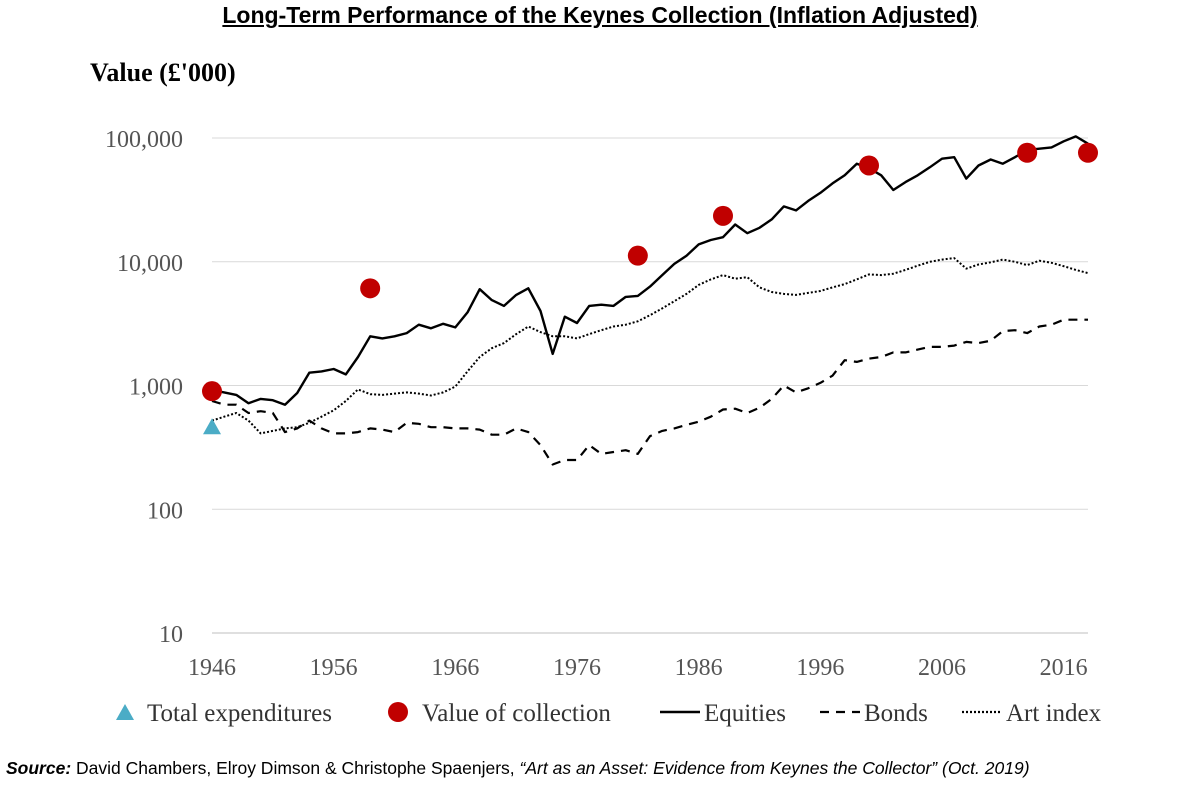 The image size is (1200, 793). What do you see at coordinates (163, 72) in the screenshot?
I see `y-axis-label: Value (£'000)` at bounding box center [163, 72].